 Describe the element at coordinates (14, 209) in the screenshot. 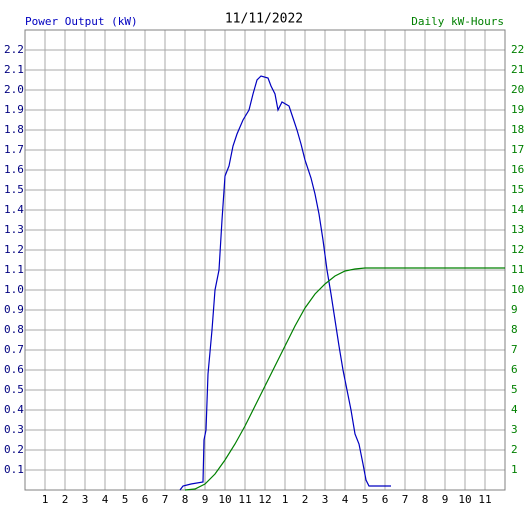

I see `y-tick-label: 1.4` at that location.